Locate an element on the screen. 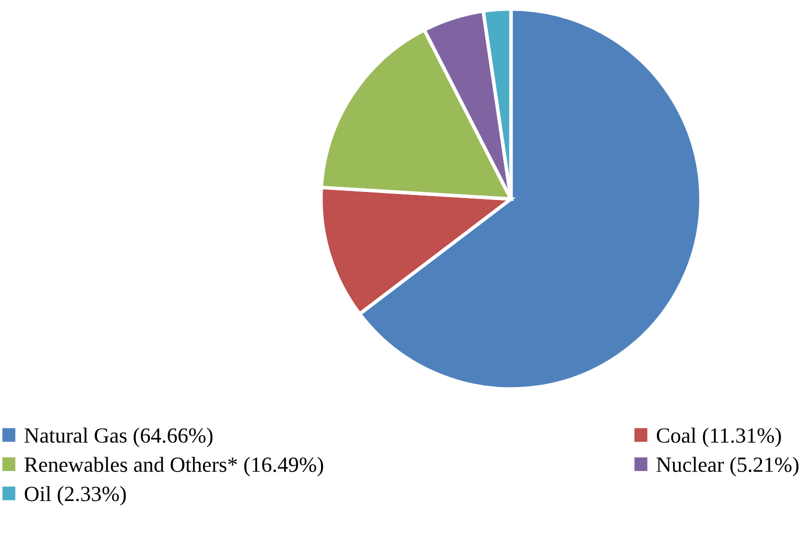 The image size is (801, 559). legend-label: Renewables and Others* (16.49%) is located at coordinates (174, 466).